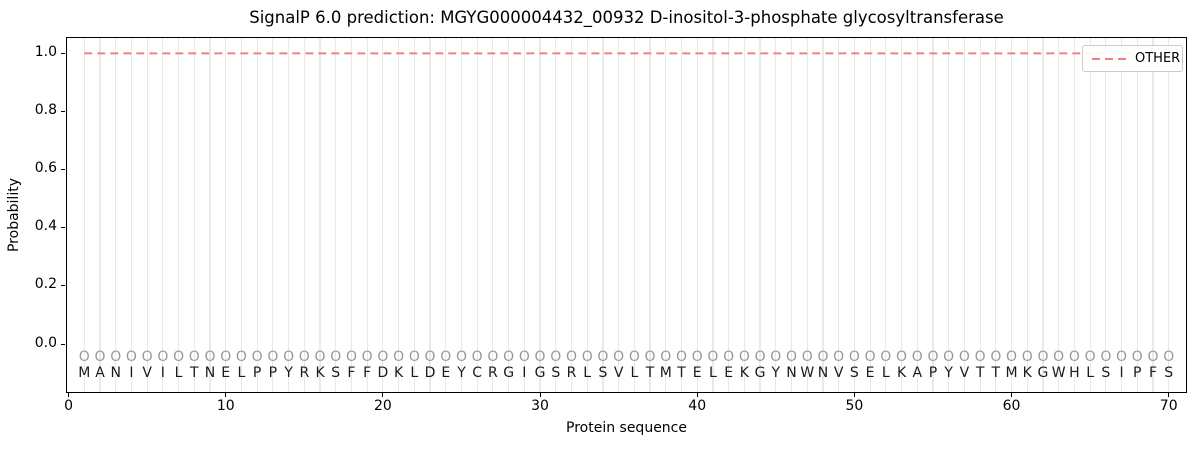 Image resolution: width=1200 pixels, height=450 pixels. What do you see at coordinates (225, 406) in the screenshot?
I see `x-tick-label: 10` at bounding box center [225, 406].